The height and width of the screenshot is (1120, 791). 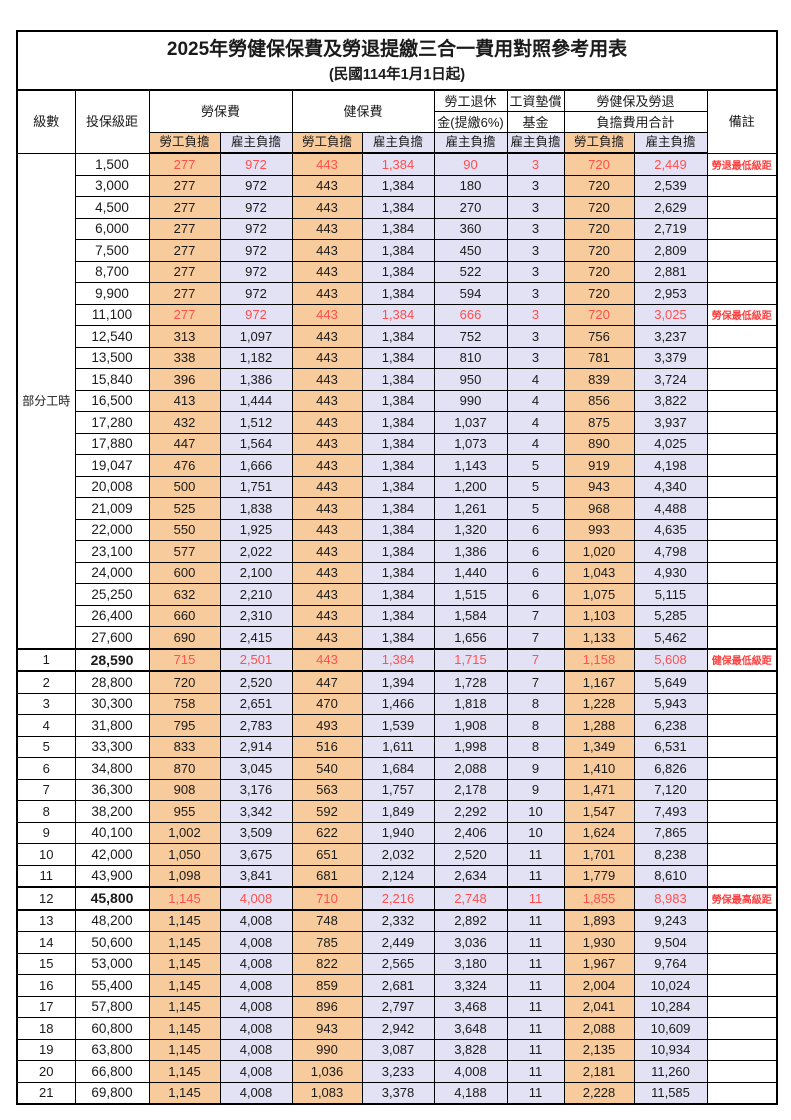 I want to click on bracket-cell: 31,800, so click(x=112, y=725).